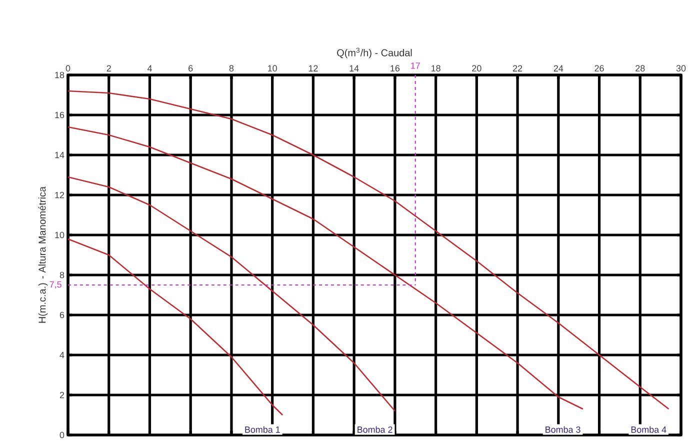 This screenshot has width=693, height=443. What do you see at coordinates (190, 68) in the screenshot?
I see `x-tick-label: 6` at bounding box center [190, 68].